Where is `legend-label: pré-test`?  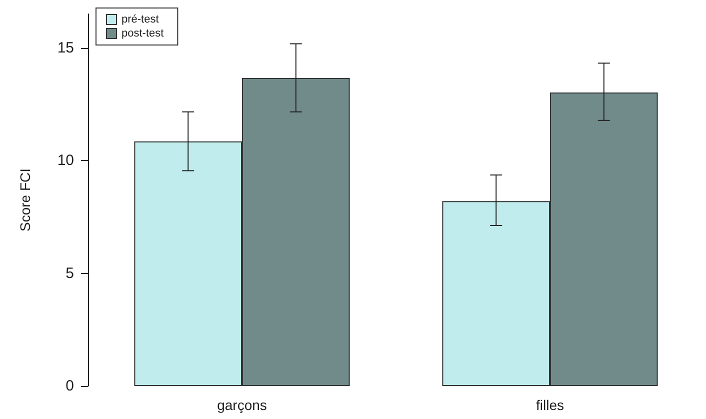 legend-label: pré-test is located at coordinates (140, 20).